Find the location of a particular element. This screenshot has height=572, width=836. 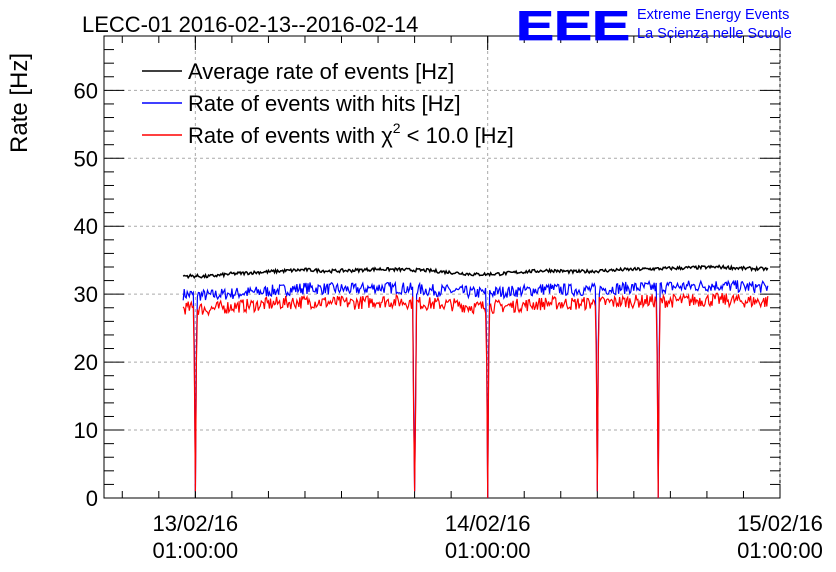

y-tick-label: 10 is located at coordinates (86, 430).